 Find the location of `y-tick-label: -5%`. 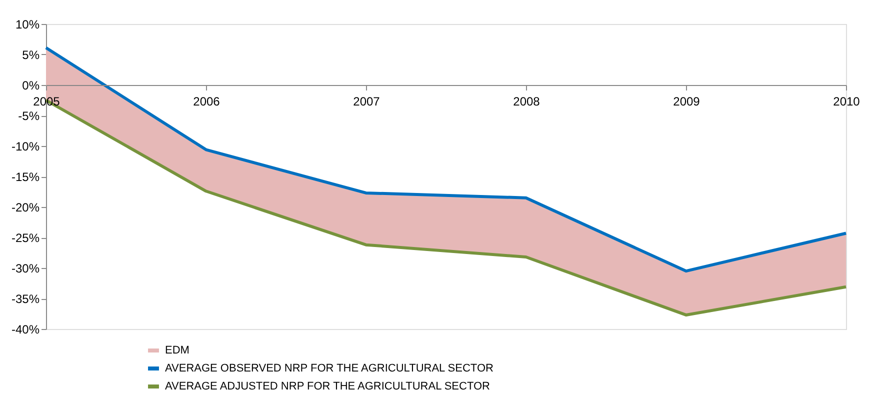

y-tick-label: -5% is located at coordinates (29, 116).